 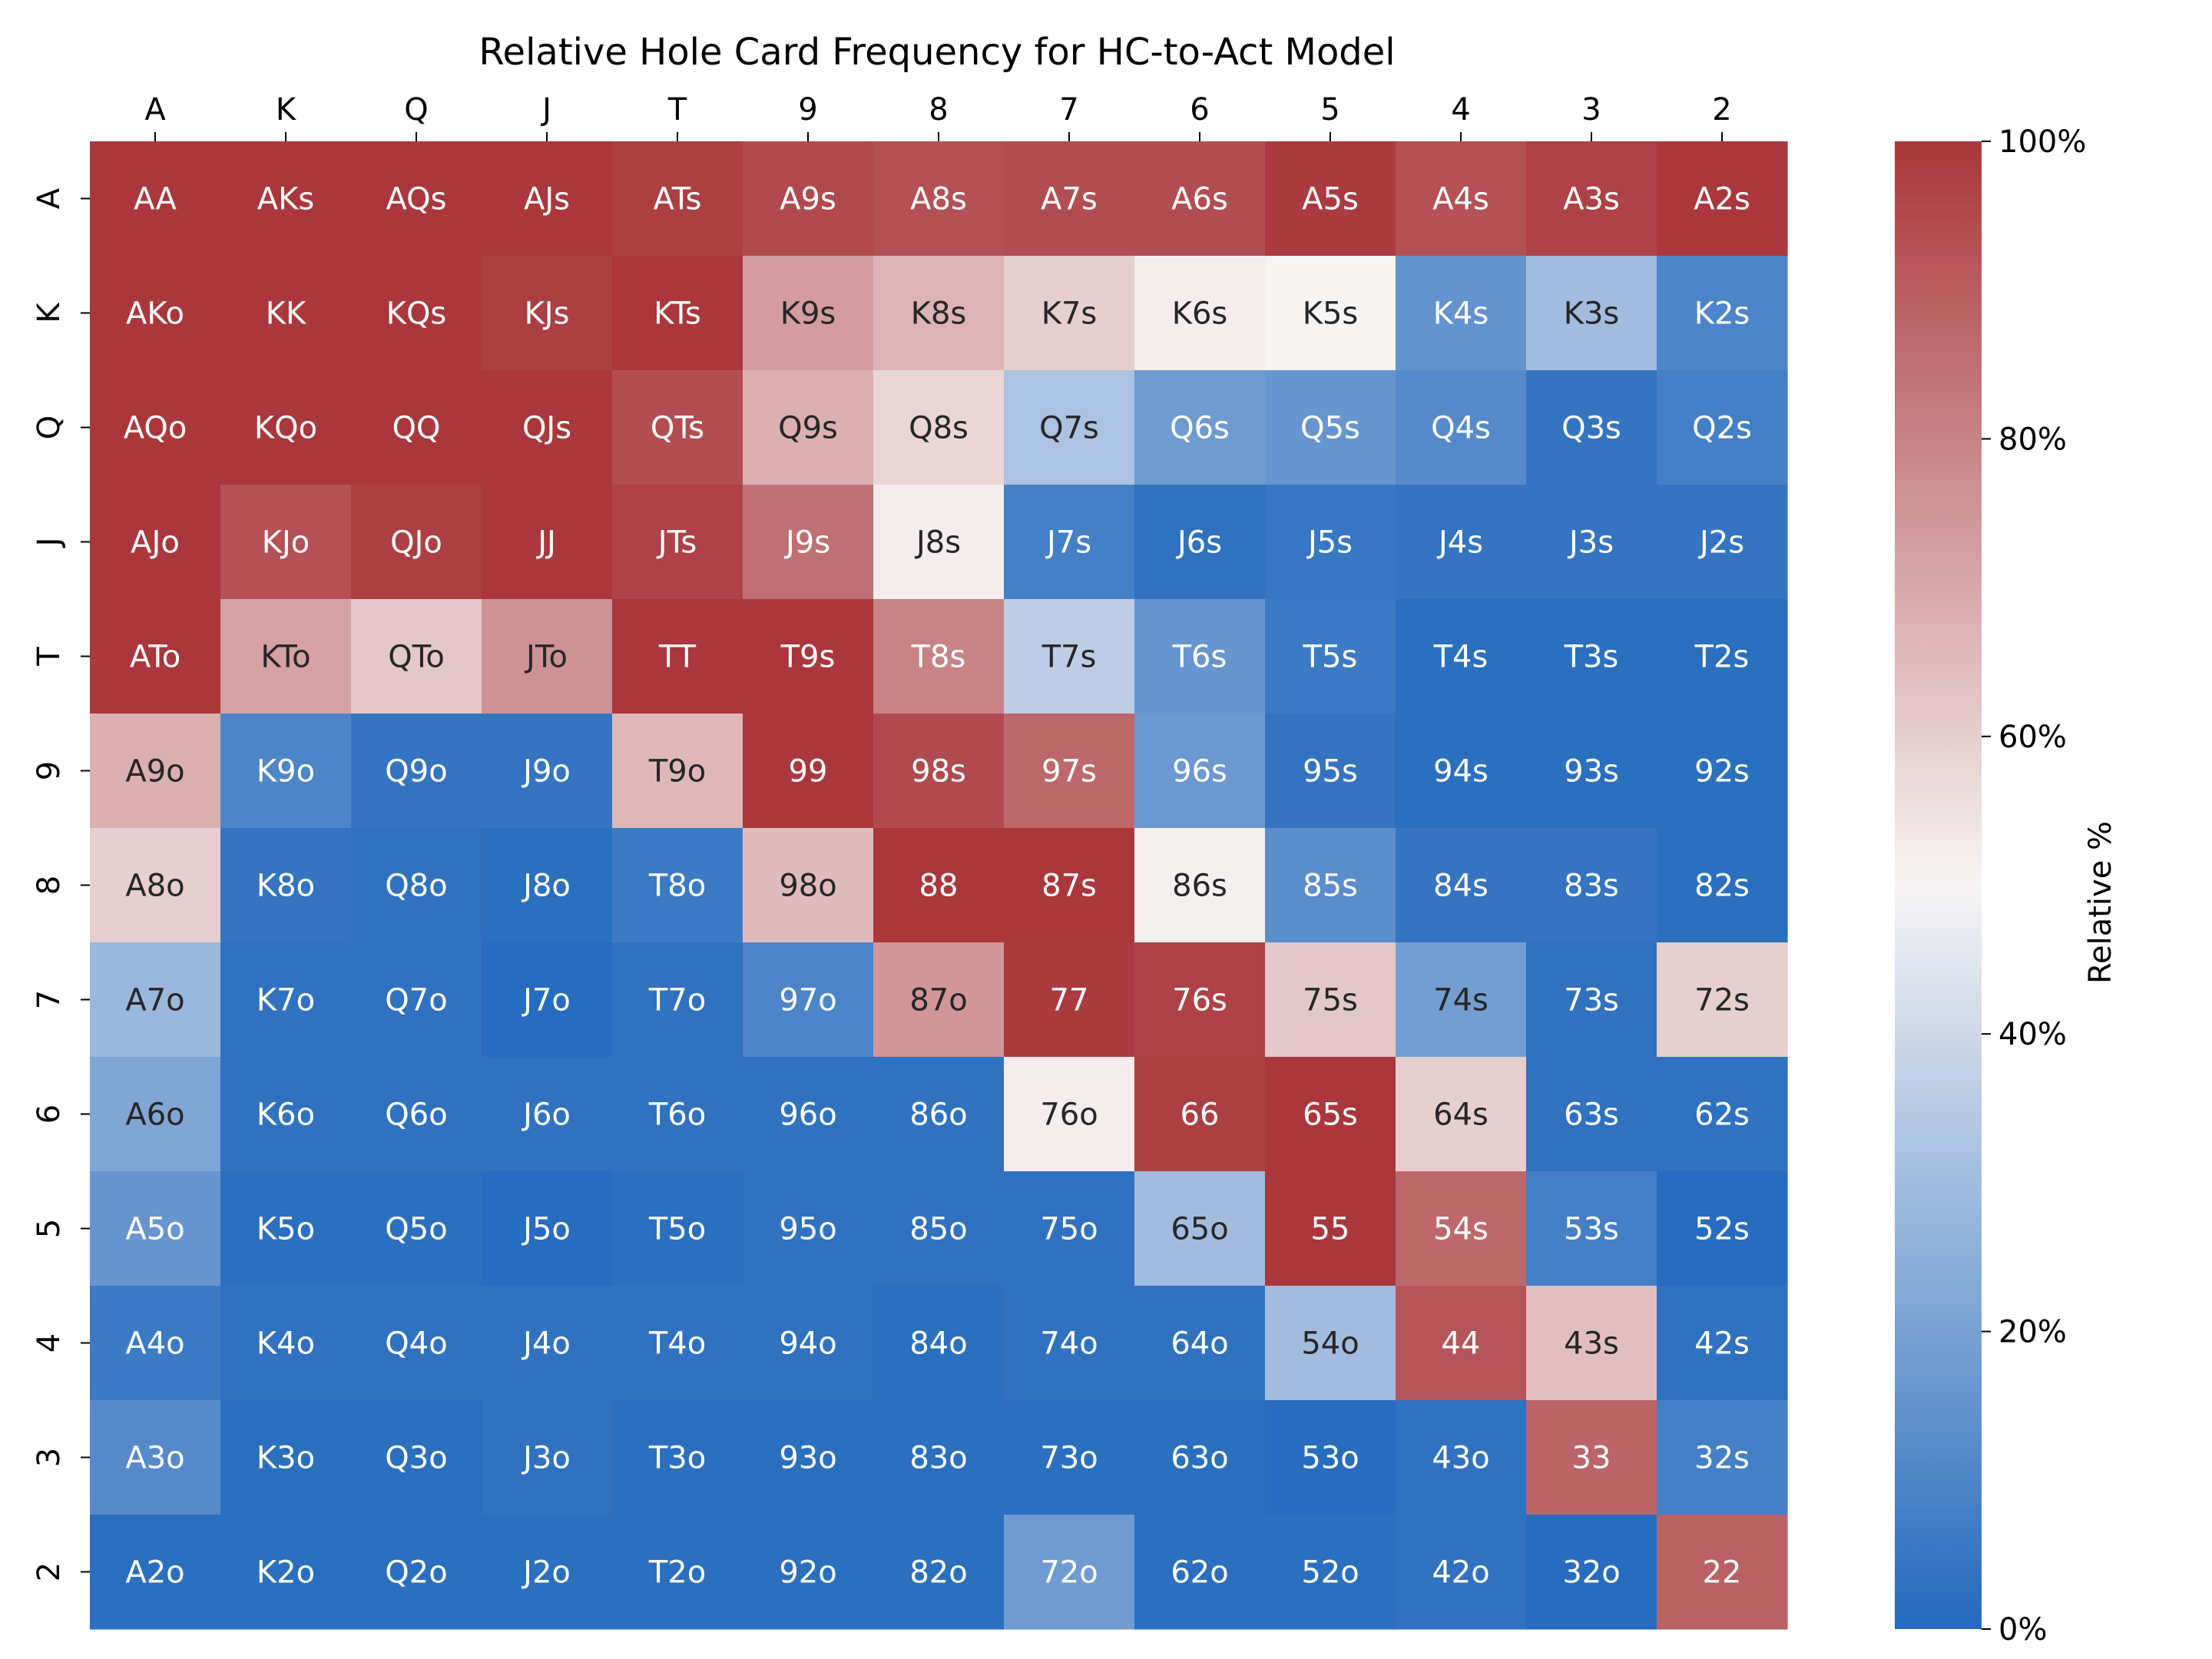 What do you see at coordinates (49, 885) in the screenshot?
I see `y-tick-label: 8` at bounding box center [49, 885].